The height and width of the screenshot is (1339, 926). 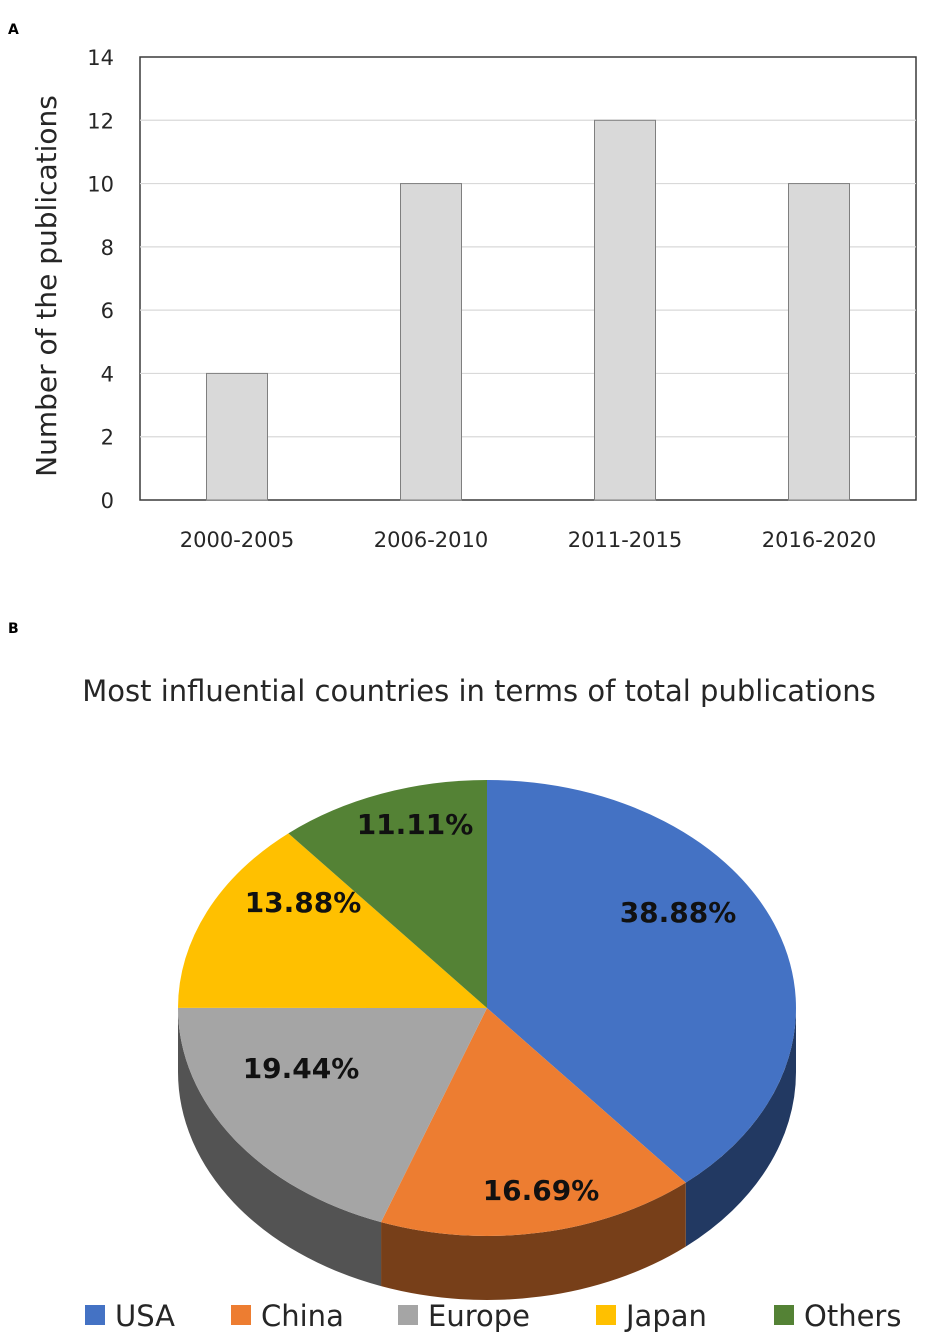 I want to click on legend-label-Europe: Europe, so click(x=479, y=1316).